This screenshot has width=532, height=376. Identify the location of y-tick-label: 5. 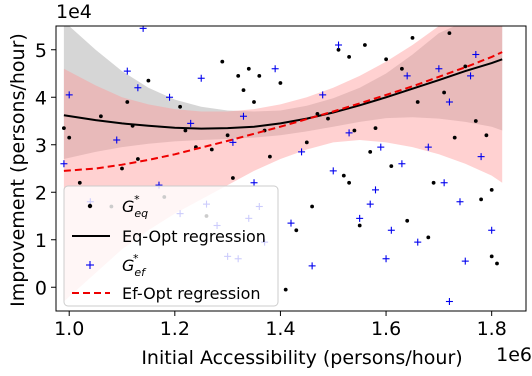
(41, 51).